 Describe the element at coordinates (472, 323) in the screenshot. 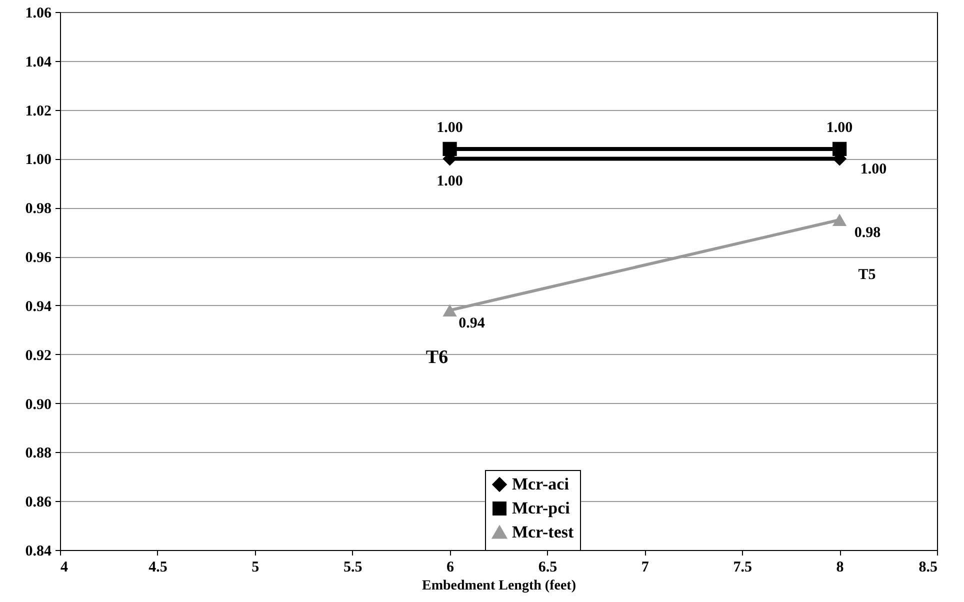

I see `data-label: 0.94` at that location.